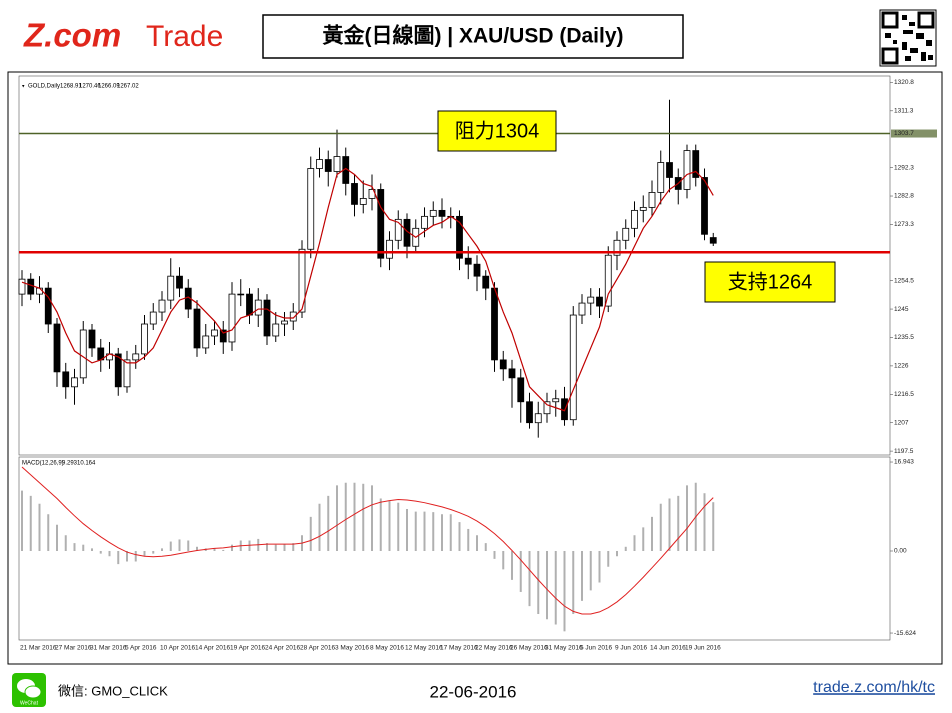 Image resolution: width=952 pixels, height=713 pixels. I want to click on x-tick-label: 9 Jun 2016, so click(631, 648).